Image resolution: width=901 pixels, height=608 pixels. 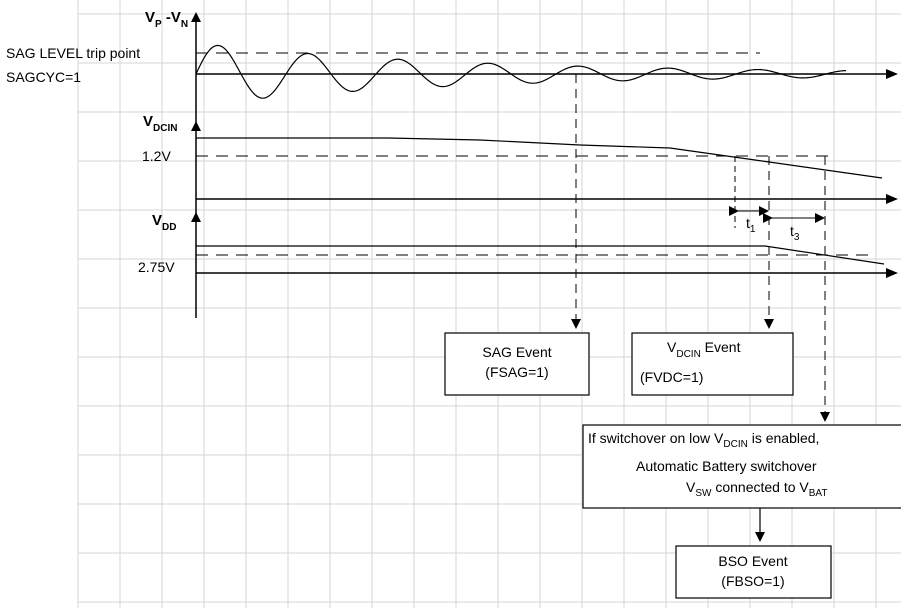 What do you see at coordinates (753, 572) in the screenshot?
I see `bso-event-box: BSO Event (FBSO=1)` at bounding box center [753, 572].